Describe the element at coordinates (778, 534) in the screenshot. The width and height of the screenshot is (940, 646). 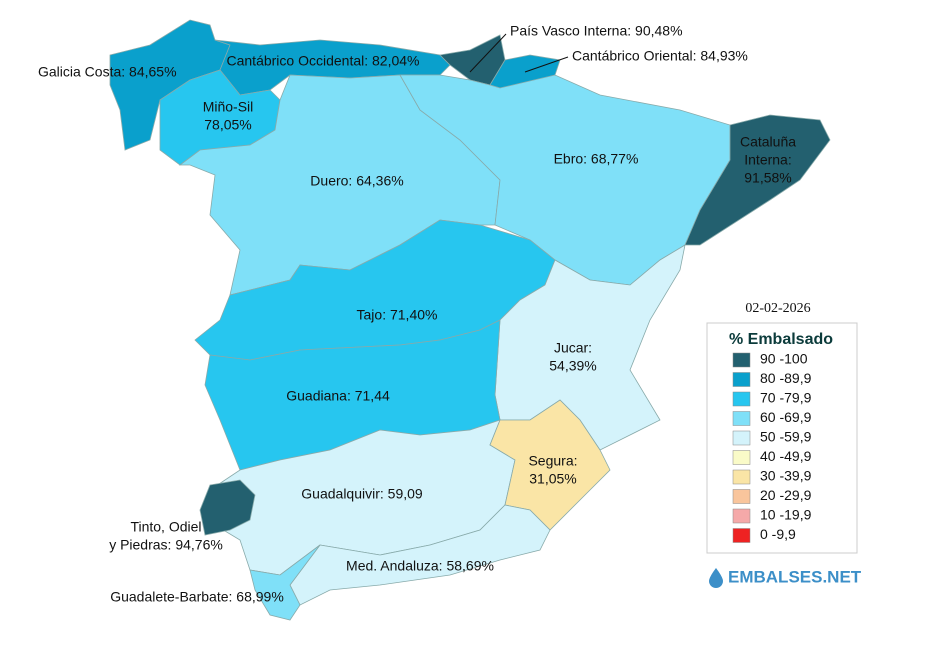
I see `legend-label: 0 -9,9` at that location.